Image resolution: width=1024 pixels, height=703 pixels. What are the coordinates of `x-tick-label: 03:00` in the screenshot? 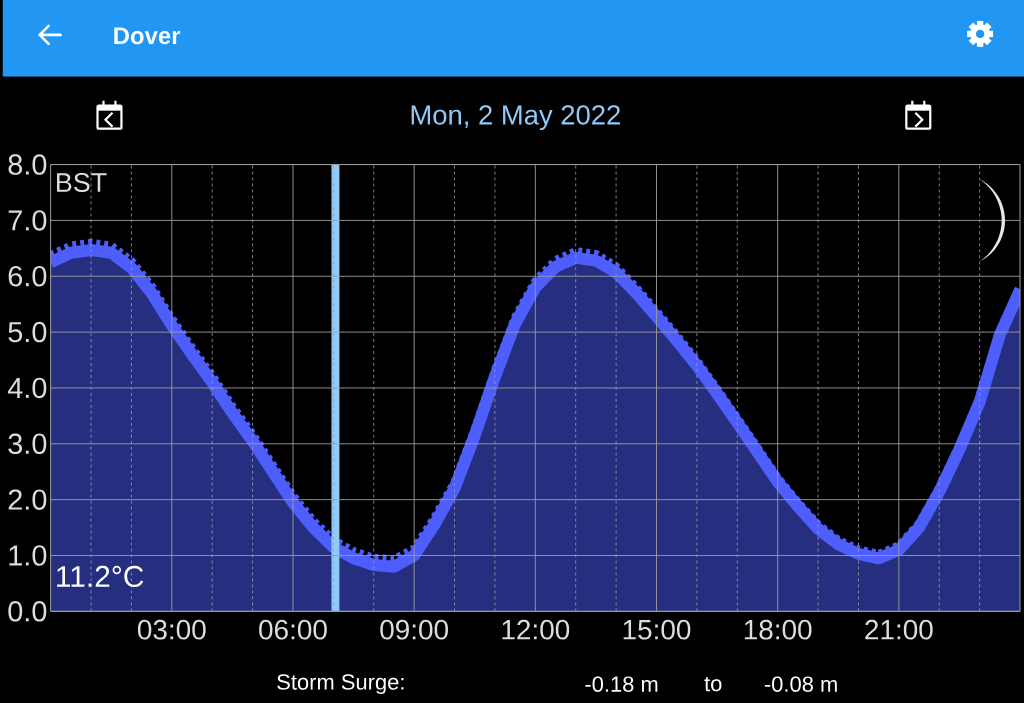 It's located at (171, 629).